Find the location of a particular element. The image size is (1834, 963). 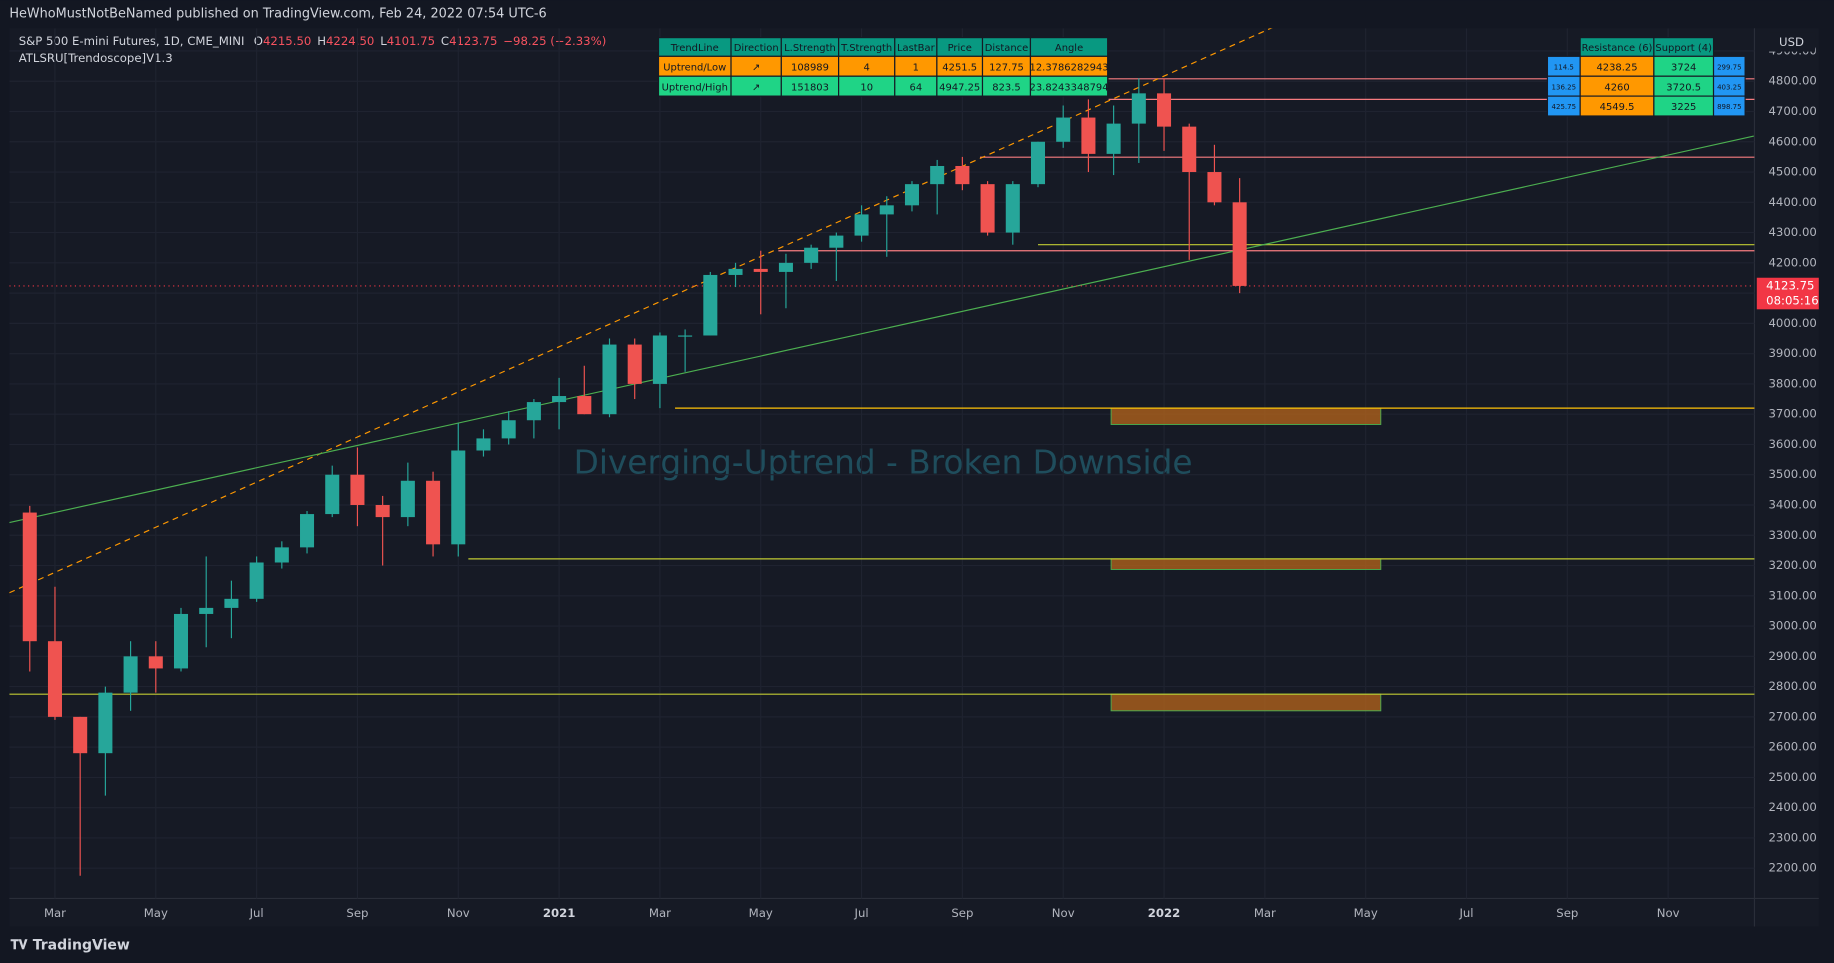

y-tick-label: 2500.00 is located at coordinates (1793, 777).